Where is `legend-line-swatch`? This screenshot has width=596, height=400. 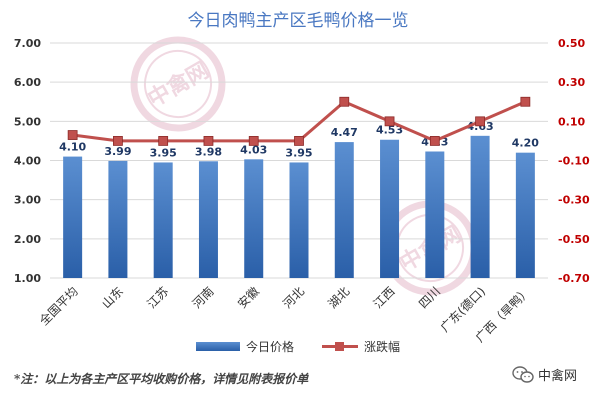
legend-line-swatch is located at coordinates (340, 346).